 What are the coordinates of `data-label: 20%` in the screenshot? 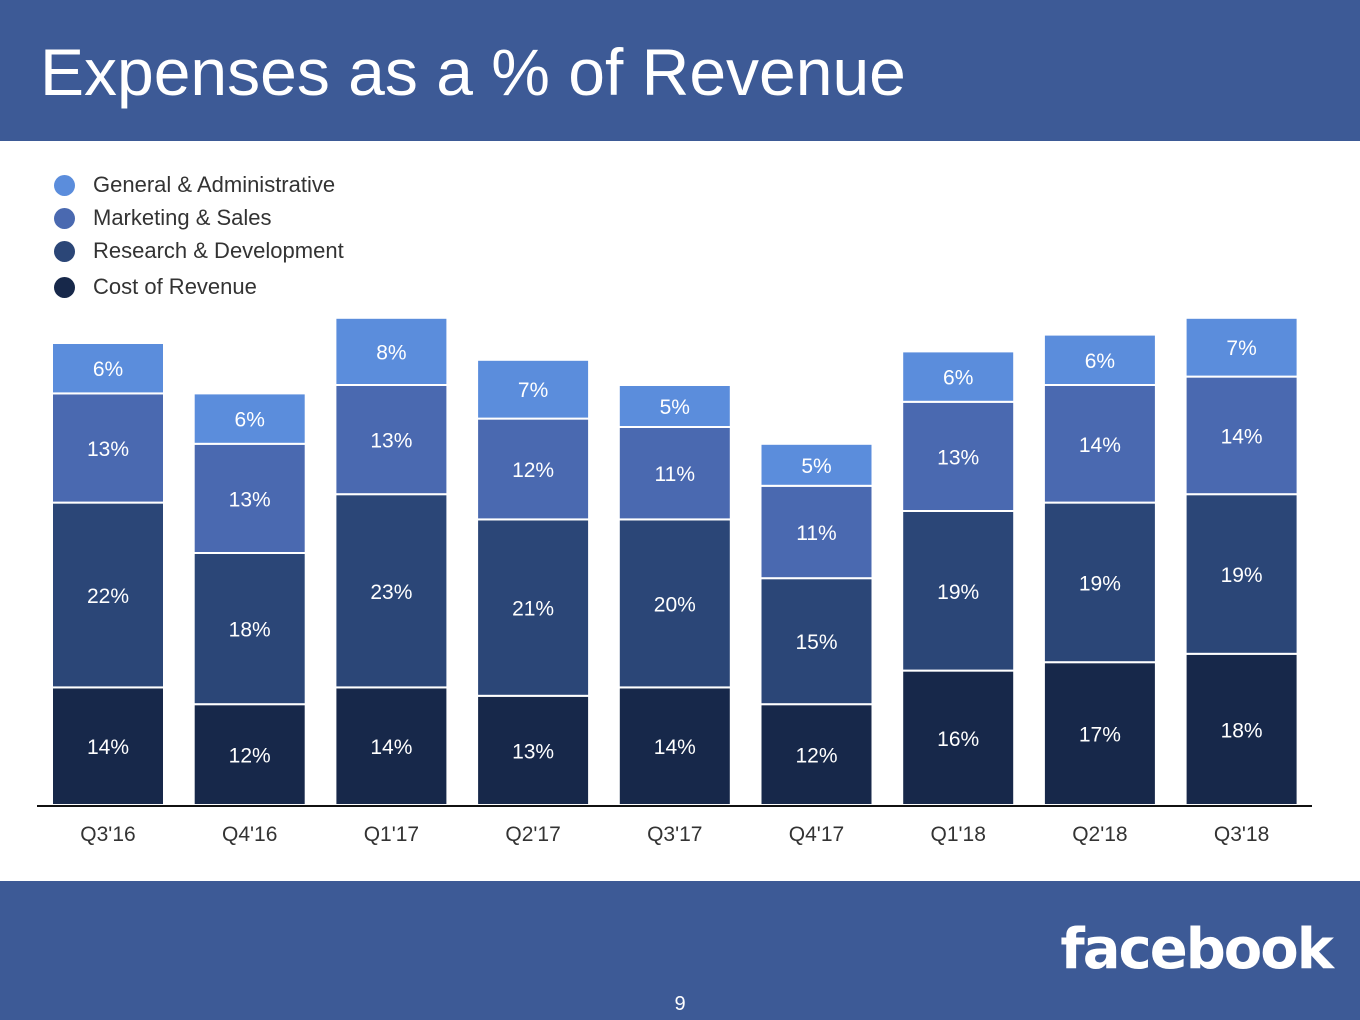 It's located at (675, 604).